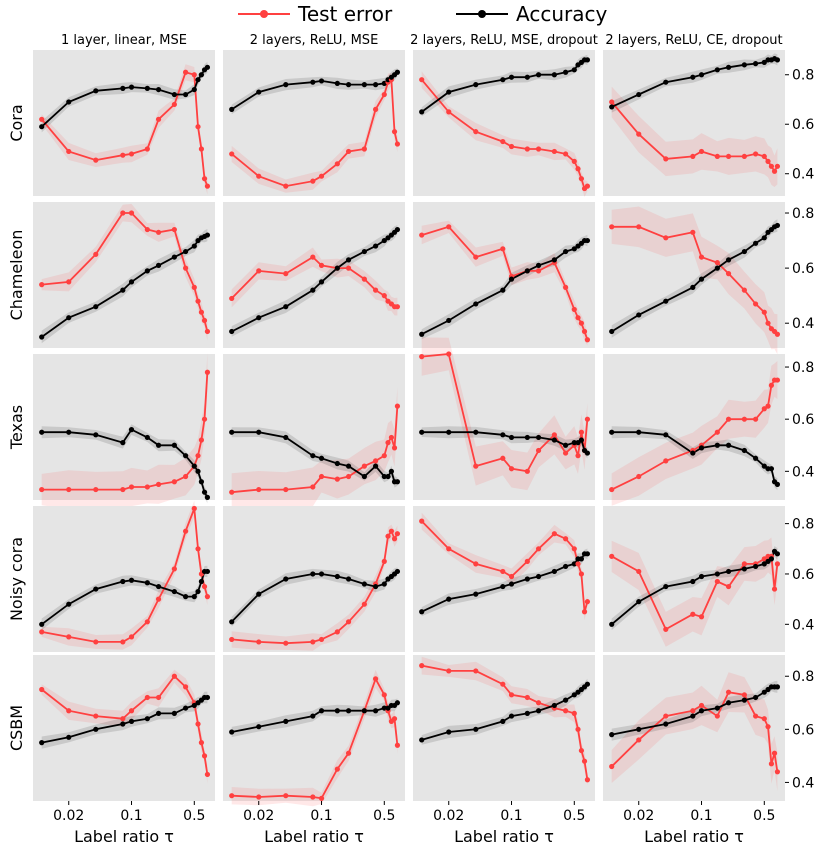 The image size is (831, 860). What do you see at coordinates (803, 125) in the screenshot?
I see `y-tick-label: 0.6` at bounding box center [803, 125].